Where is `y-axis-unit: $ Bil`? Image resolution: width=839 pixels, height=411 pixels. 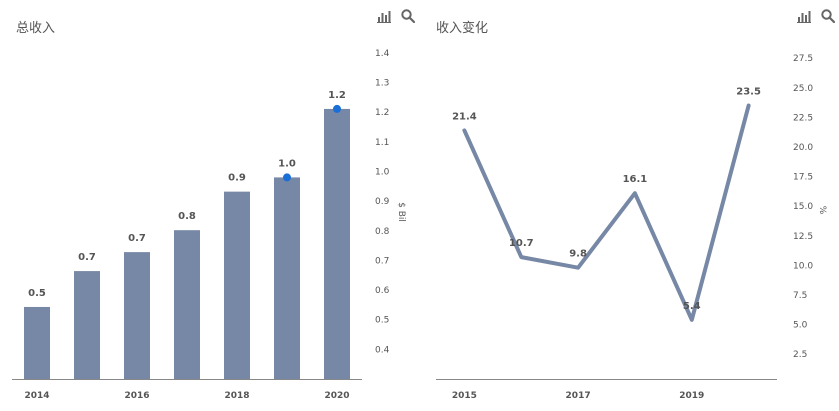 y-axis-unit: $ Bil is located at coordinates (401, 212).